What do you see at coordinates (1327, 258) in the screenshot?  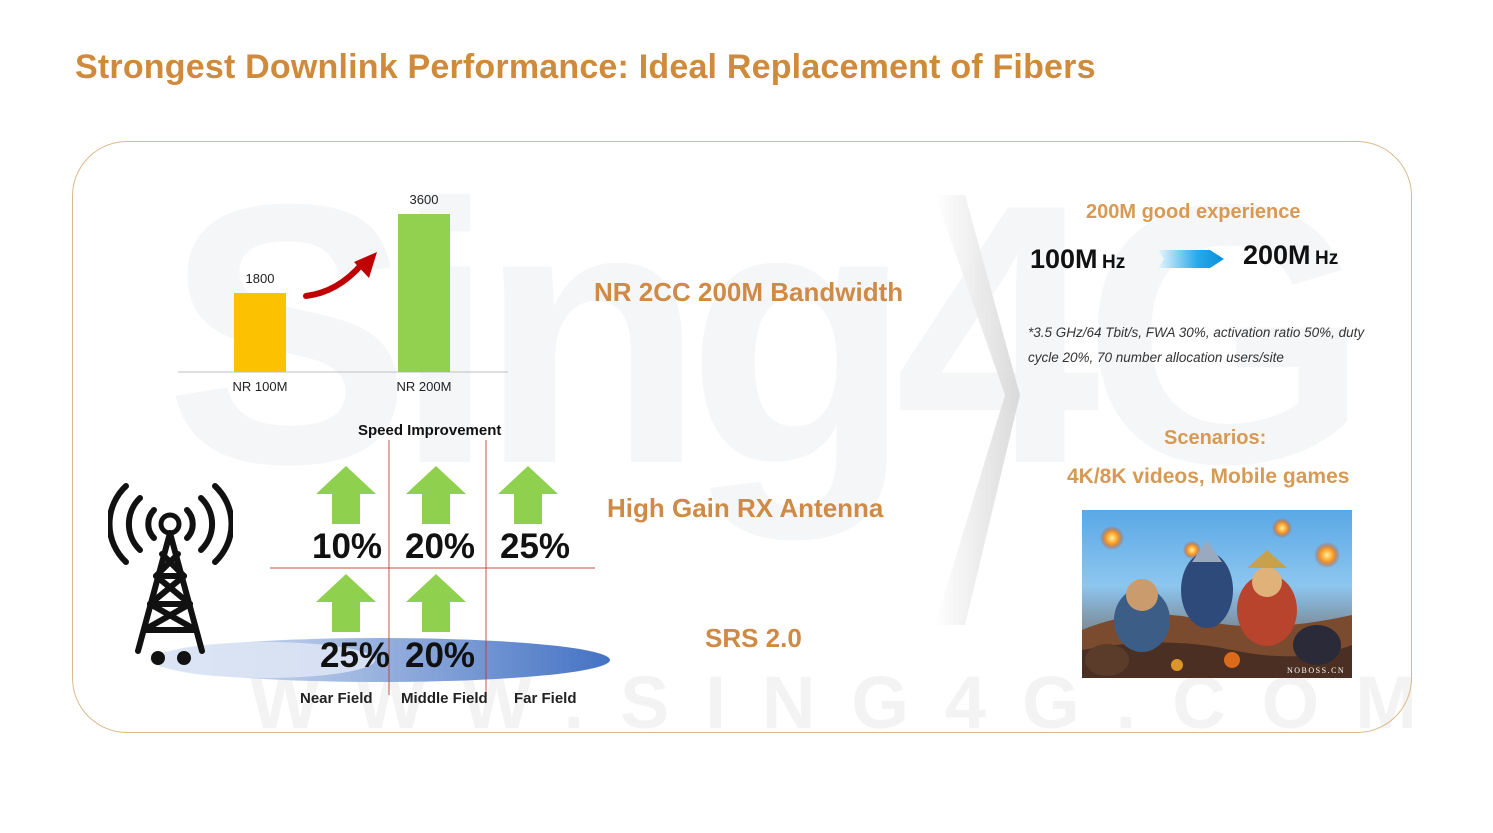 I see `to-unit: Hz` at bounding box center [1327, 258].